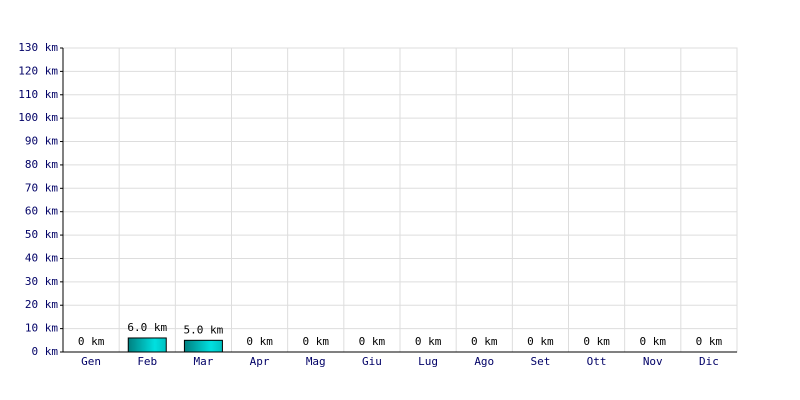  Describe the element at coordinates (41, 304) in the screenshot. I see `y-tick-label: 20 km` at that location.